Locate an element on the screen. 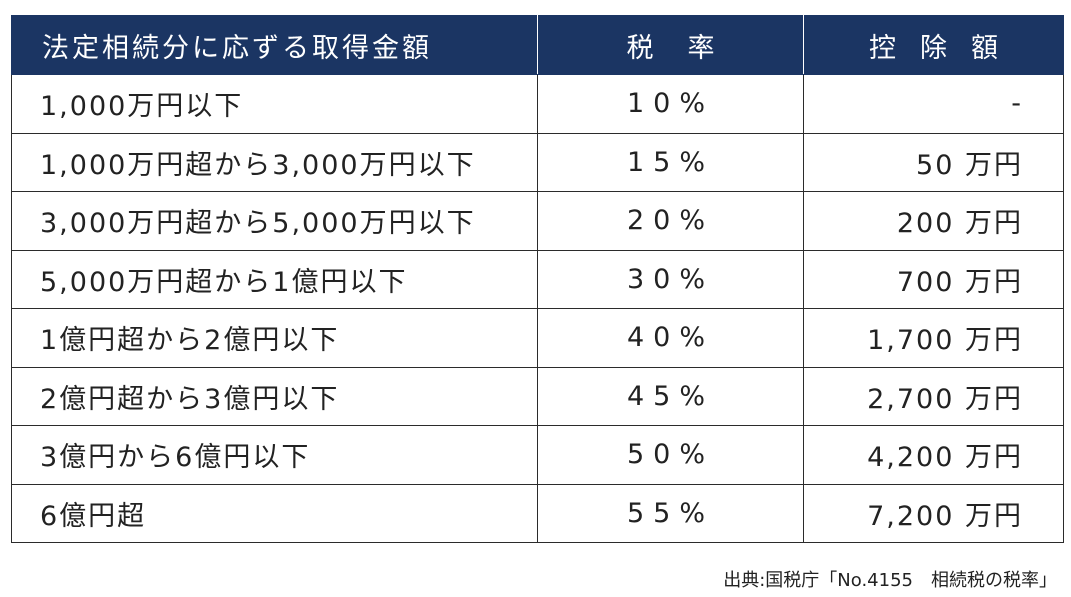 The height and width of the screenshot is (597, 1071). cell-taxable-amount: 1億円超から2億円以下 is located at coordinates (274, 338).